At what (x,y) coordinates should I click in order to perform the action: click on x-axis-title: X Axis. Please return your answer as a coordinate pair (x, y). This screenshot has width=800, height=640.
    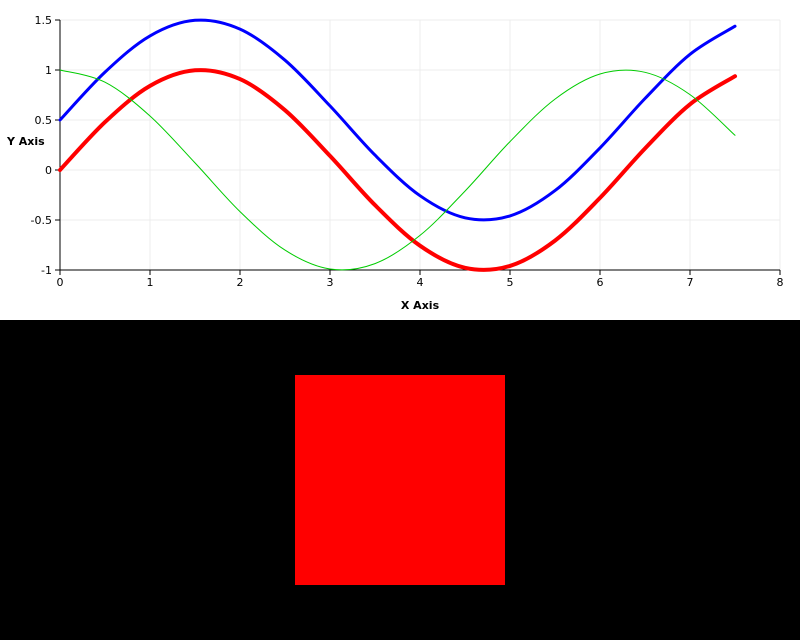
    Looking at the image, I should click on (420, 305).